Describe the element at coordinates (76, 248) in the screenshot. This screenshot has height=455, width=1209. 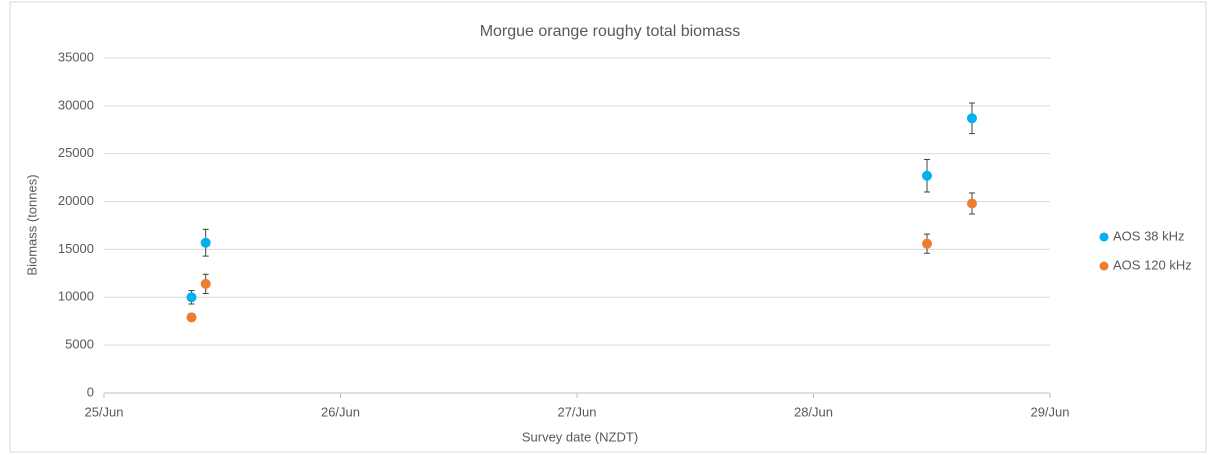
I see `y-tick-label: 15000` at that location.